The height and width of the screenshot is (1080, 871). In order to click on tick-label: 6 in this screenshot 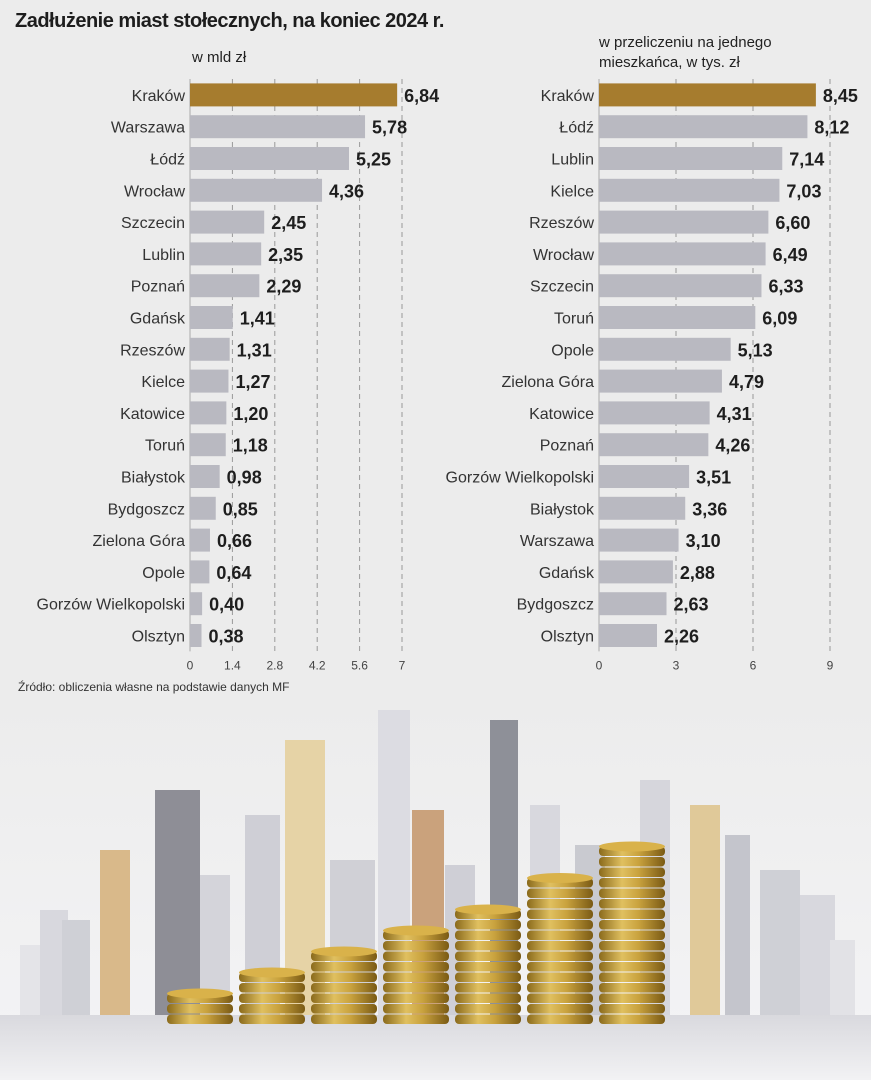, I will do `click(753, 665)`.